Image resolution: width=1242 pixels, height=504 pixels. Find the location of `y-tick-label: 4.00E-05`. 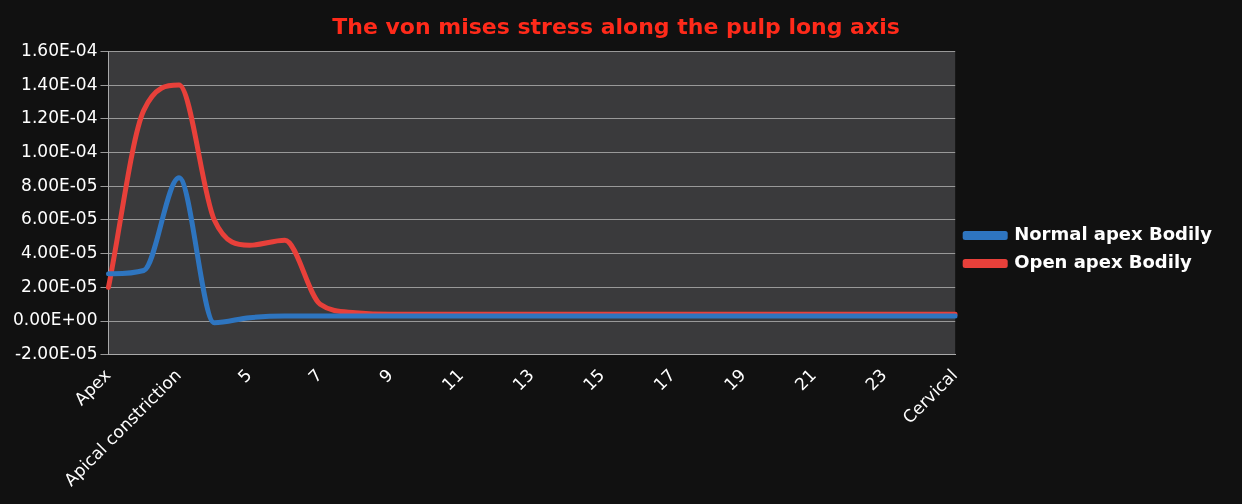

y-tick-label: 4.00E-05 is located at coordinates (59, 252).